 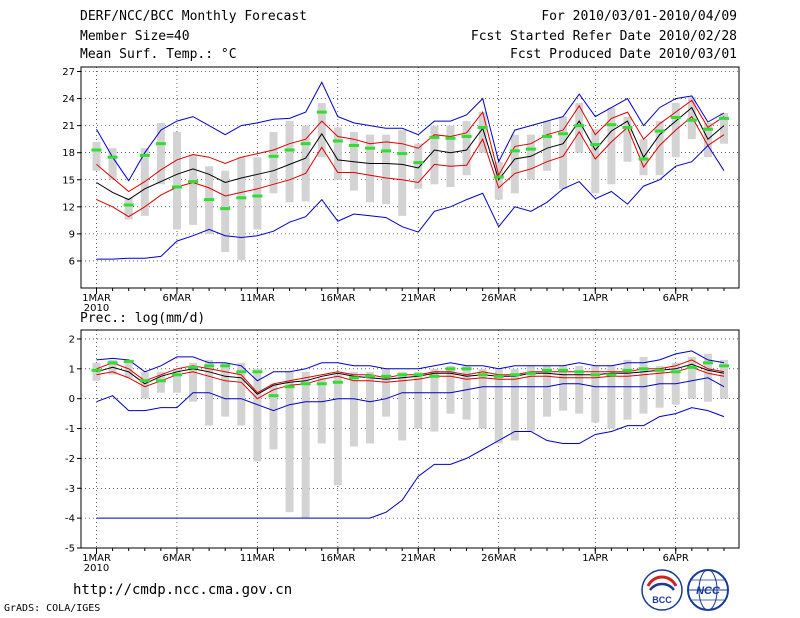 I want to click on ncc-logo-text: NCC, so click(x=708, y=591).